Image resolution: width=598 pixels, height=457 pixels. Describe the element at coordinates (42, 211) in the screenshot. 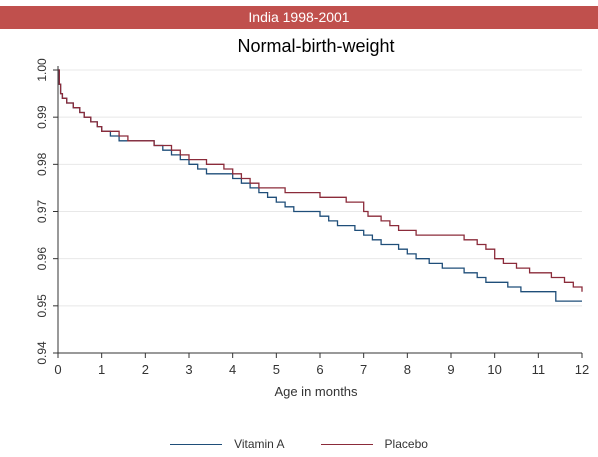

I see `y-tick-label: 0.97` at that location.